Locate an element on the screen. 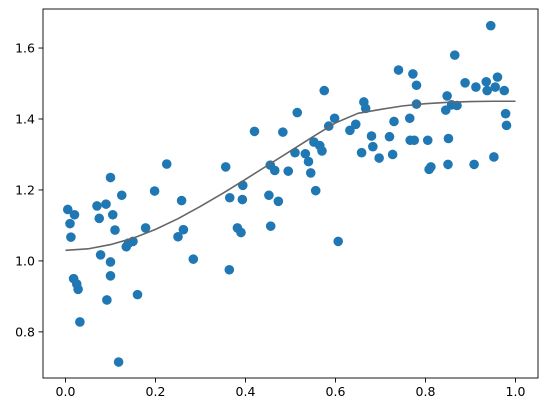  y-tick-label-0: 0.8 is located at coordinates (25, 331).